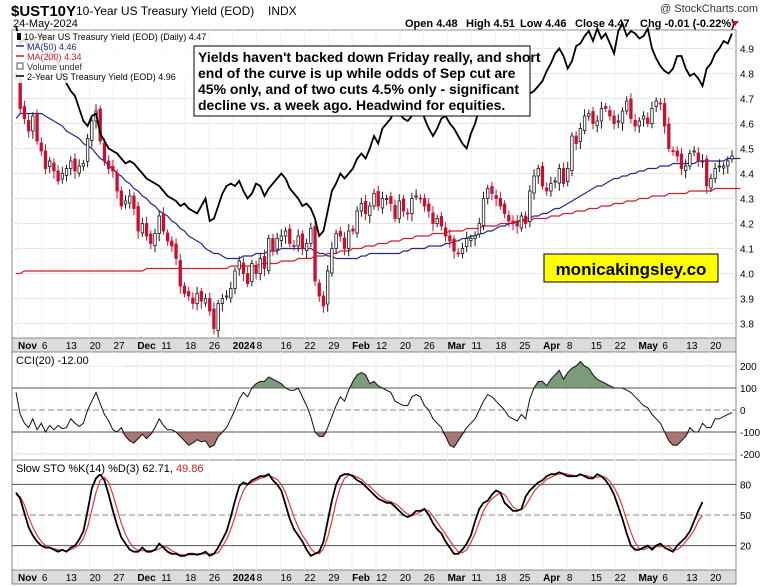  Describe the element at coordinates (52, 47) in the screenshot. I see `legend-item-ma50: MA(50) 4.46` at that location.